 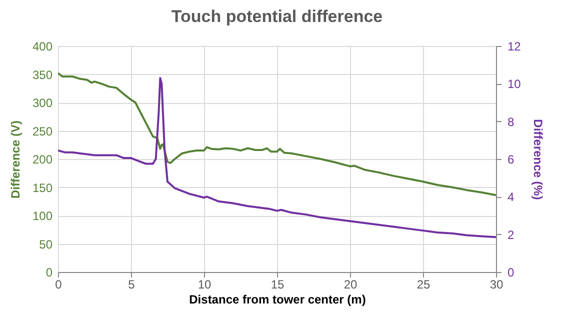 I want to click on x-tick-label: 0, so click(x=58, y=285).